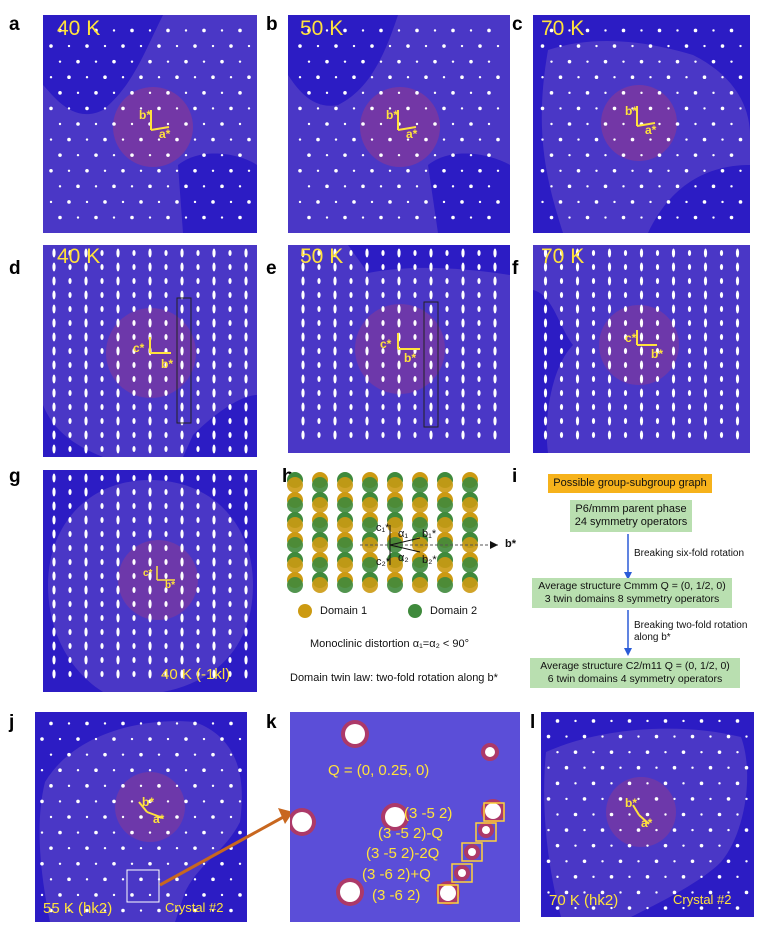 The width and height of the screenshot is (763, 935). Describe the element at coordinates (462, 873) in the screenshot. I see `bragg-peak` at that location.